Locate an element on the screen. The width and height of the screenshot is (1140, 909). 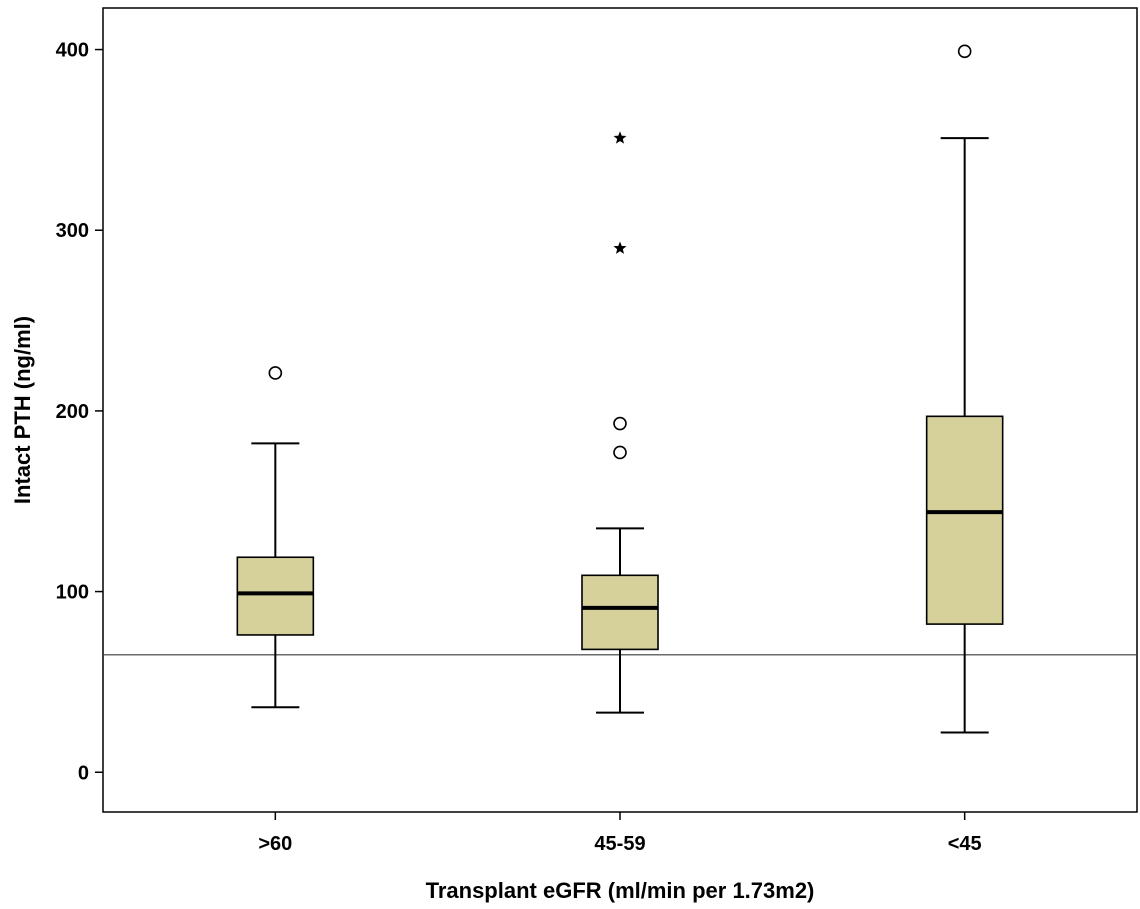
y-tick-label: 0 is located at coordinates (83, 773).